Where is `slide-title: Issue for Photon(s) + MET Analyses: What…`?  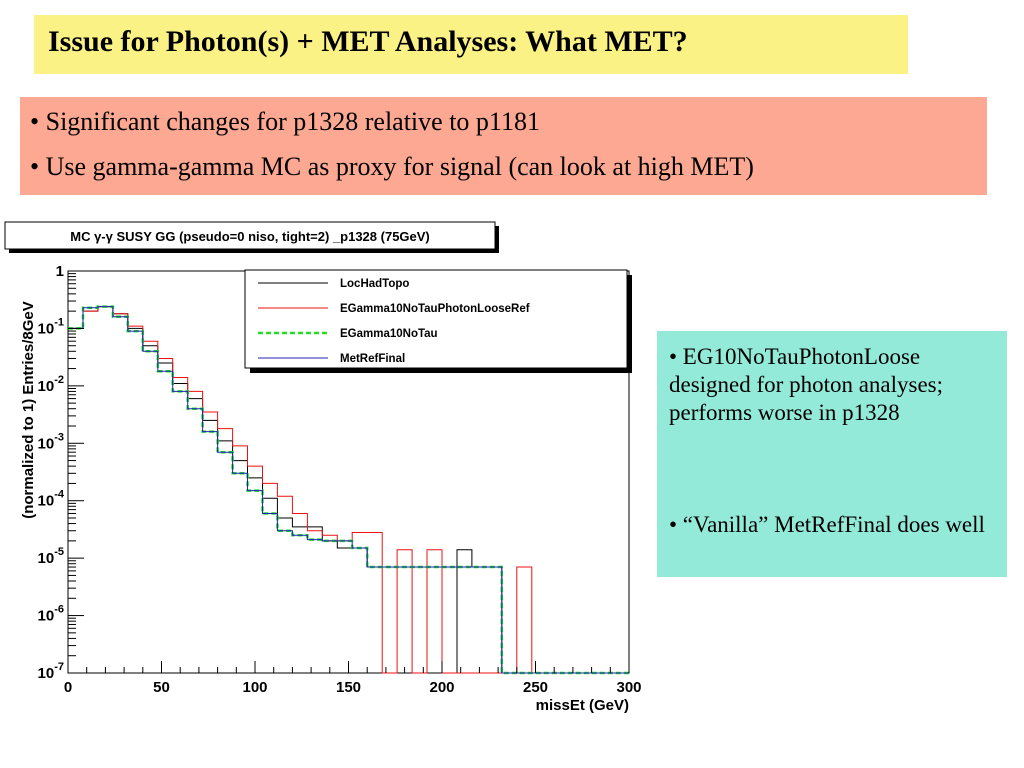 slide-title: Issue for Photon(s) + MET Analyses: What… is located at coordinates (368, 41).